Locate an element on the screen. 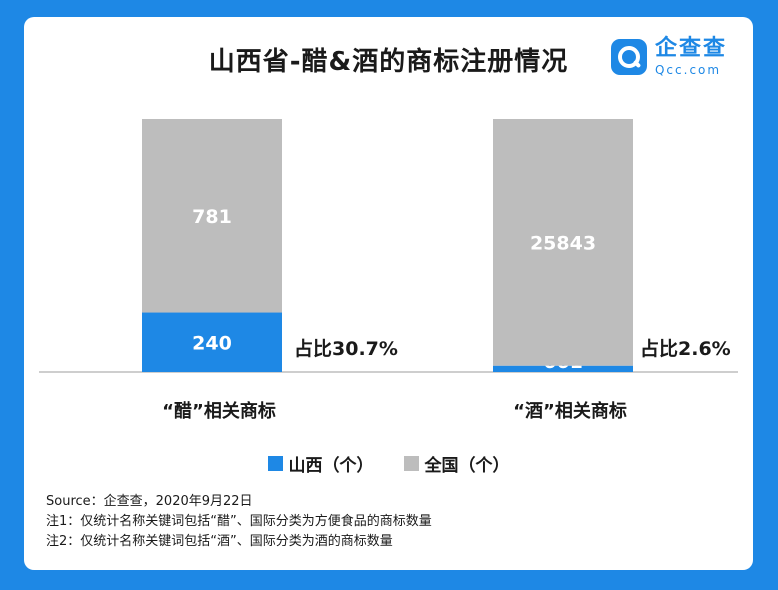  bar-value-label-national-0: 781 is located at coordinates (212, 217).